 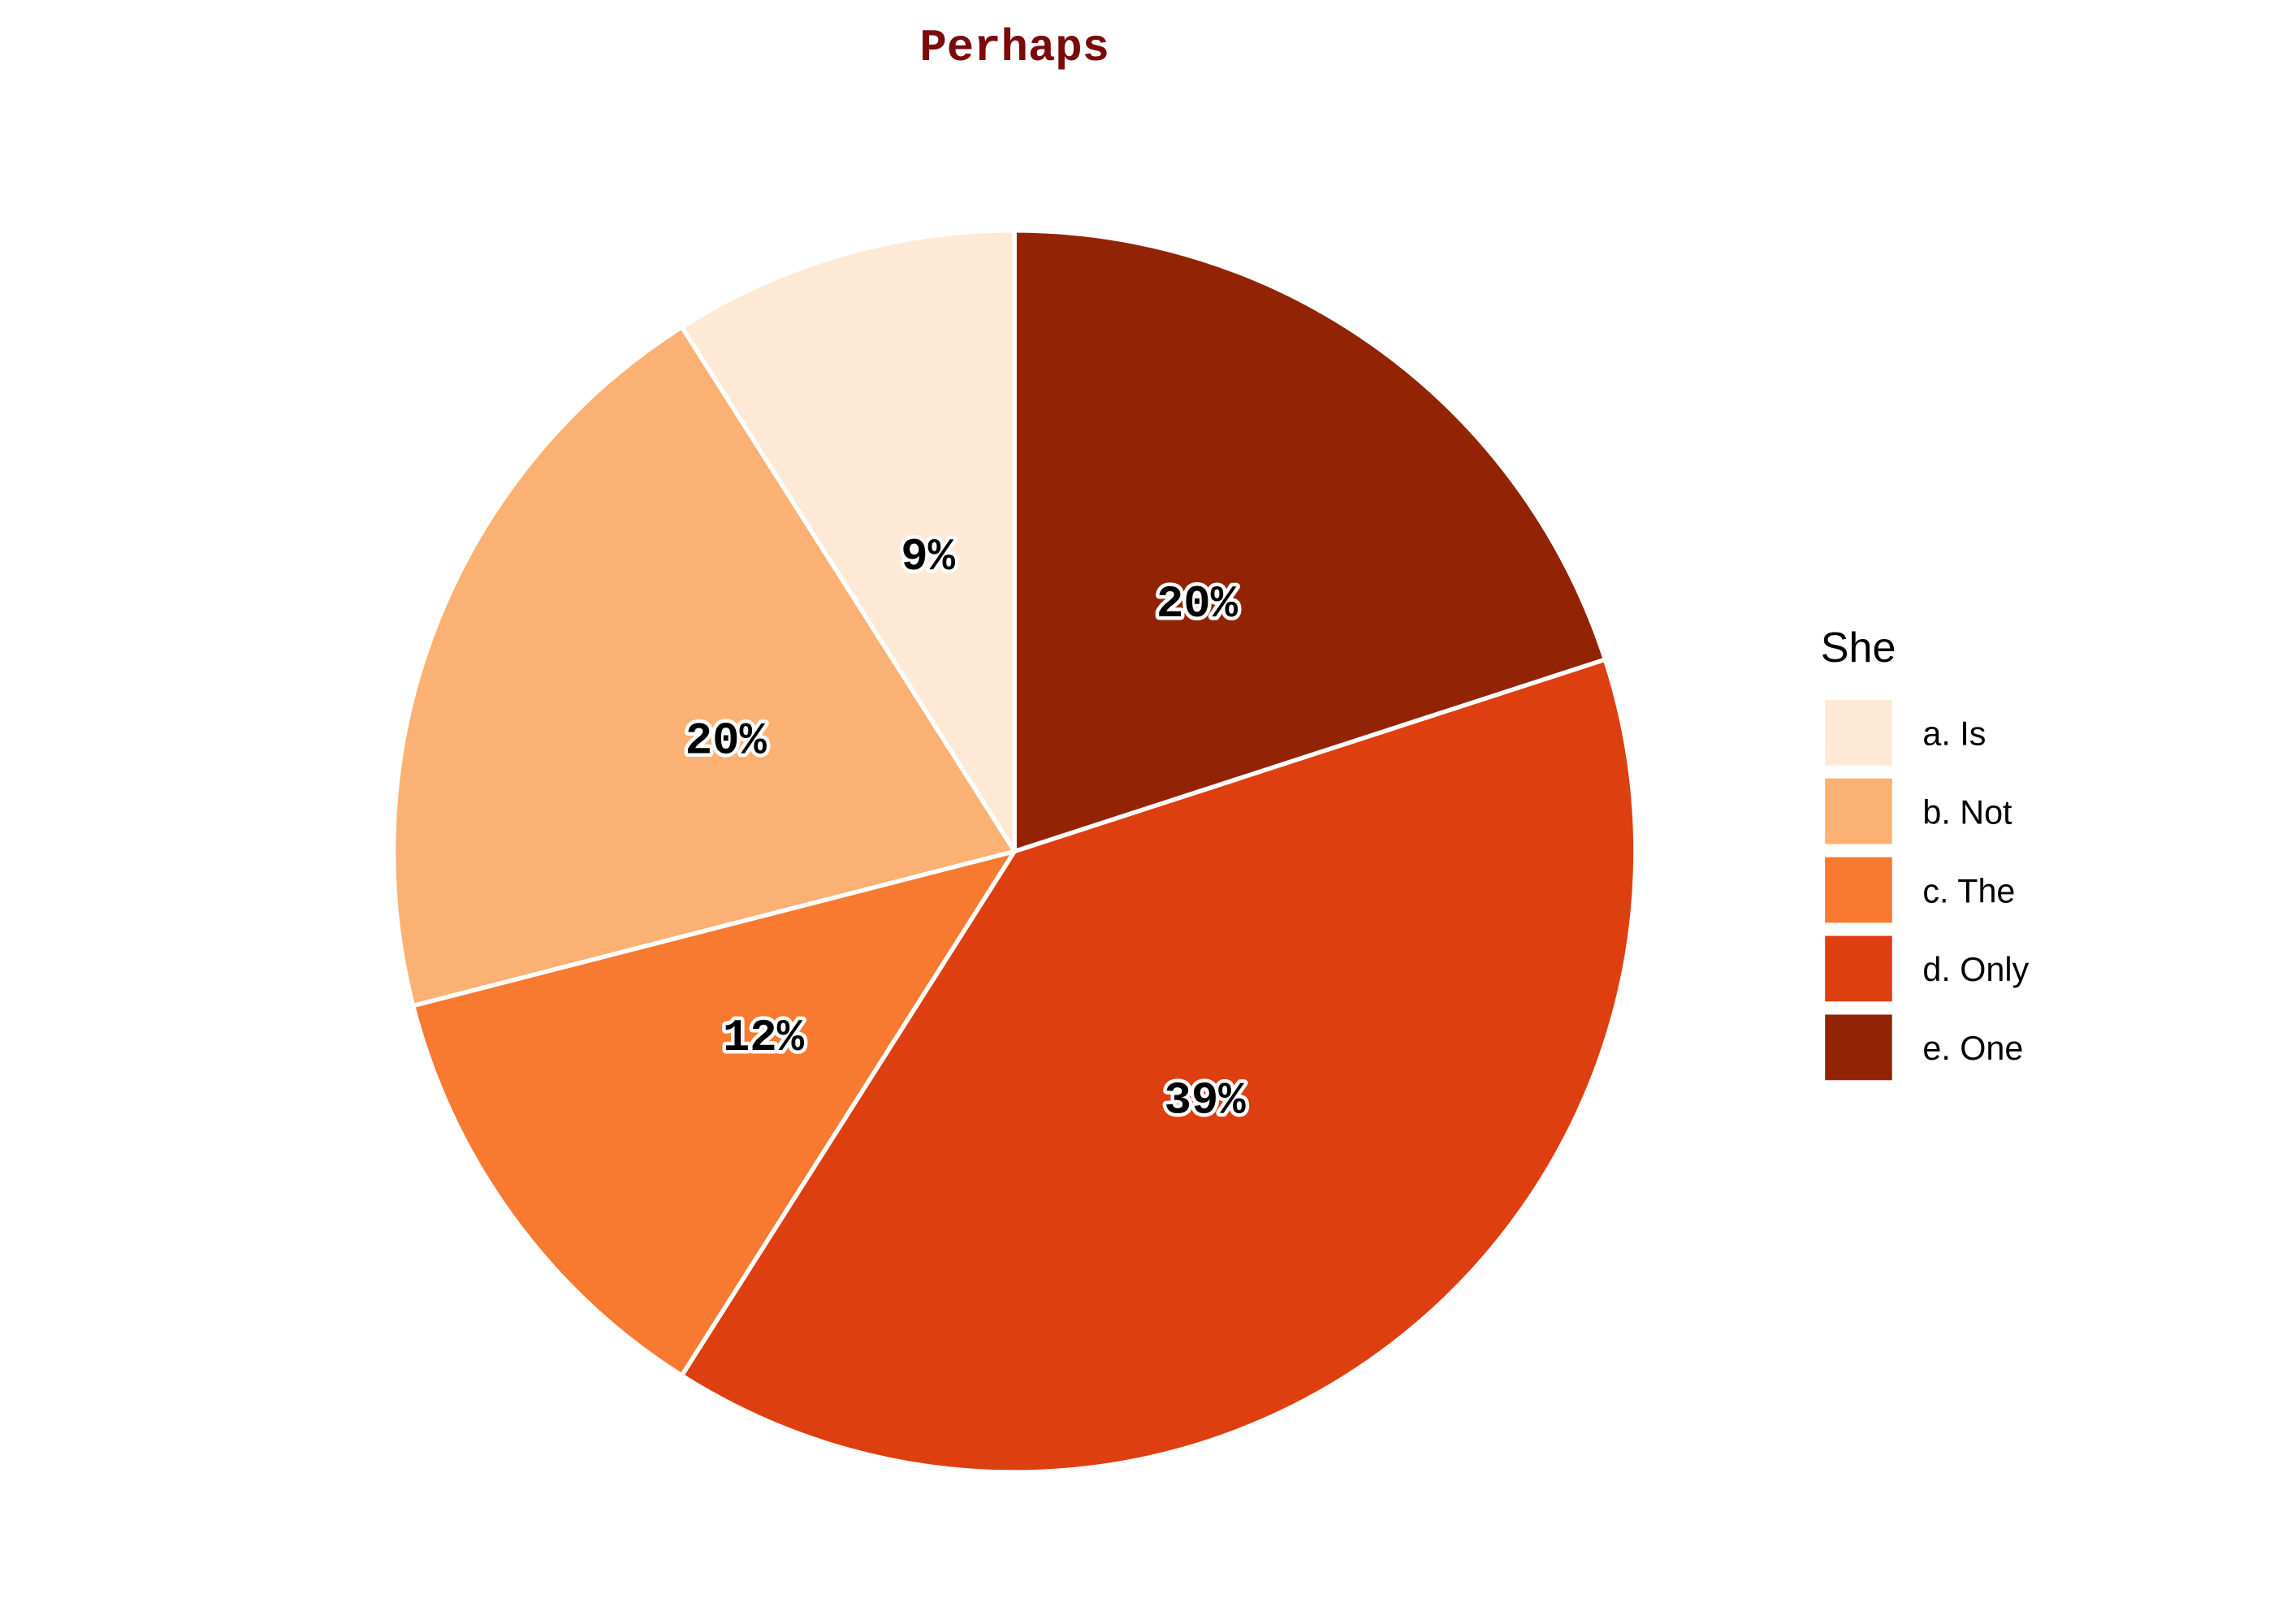 I want to click on pie-labels: 9% 20% 12% 39% 20%, so click(x=965, y=830).